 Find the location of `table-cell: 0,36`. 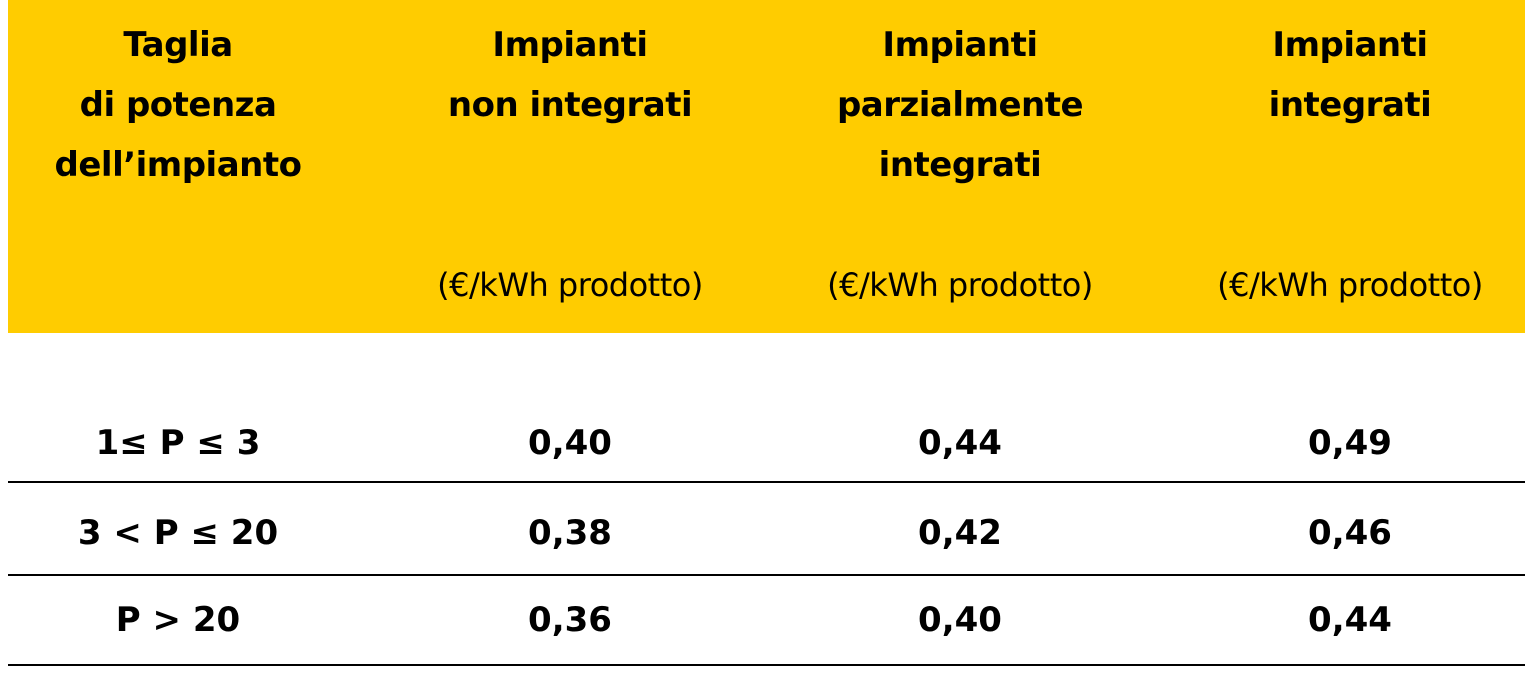

table-cell: 0,36 is located at coordinates (570, 620).